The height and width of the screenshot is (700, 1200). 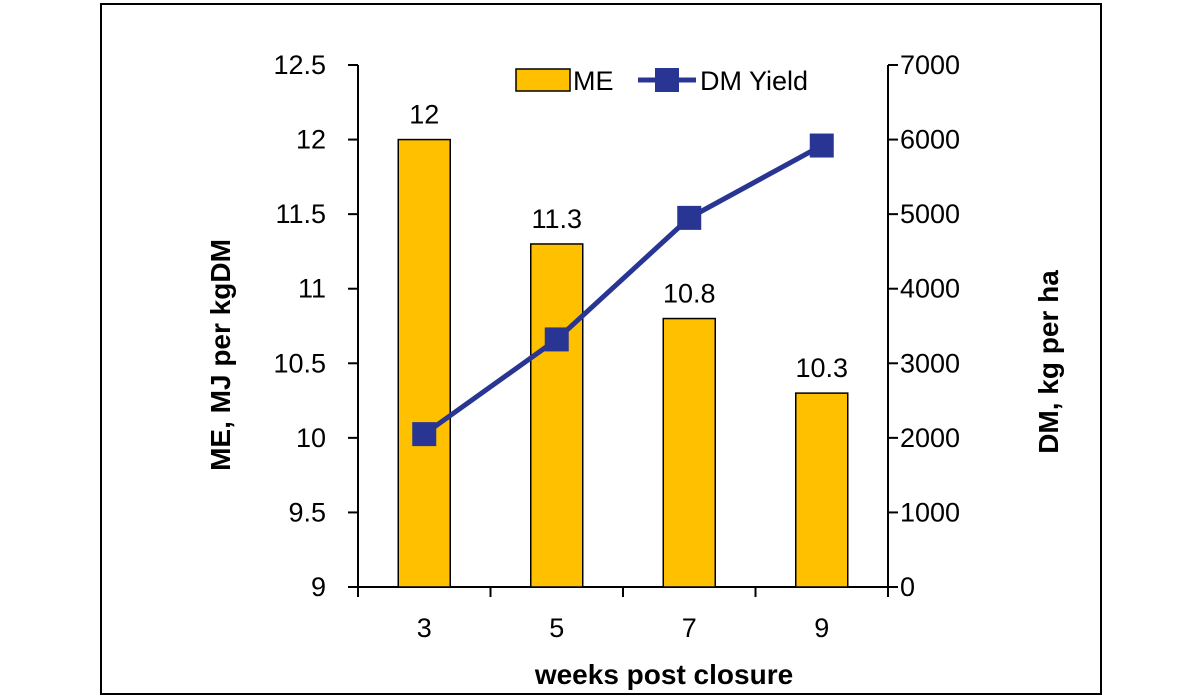 I want to click on y-tick-label-right: 1000, so click(x=930, y=512).